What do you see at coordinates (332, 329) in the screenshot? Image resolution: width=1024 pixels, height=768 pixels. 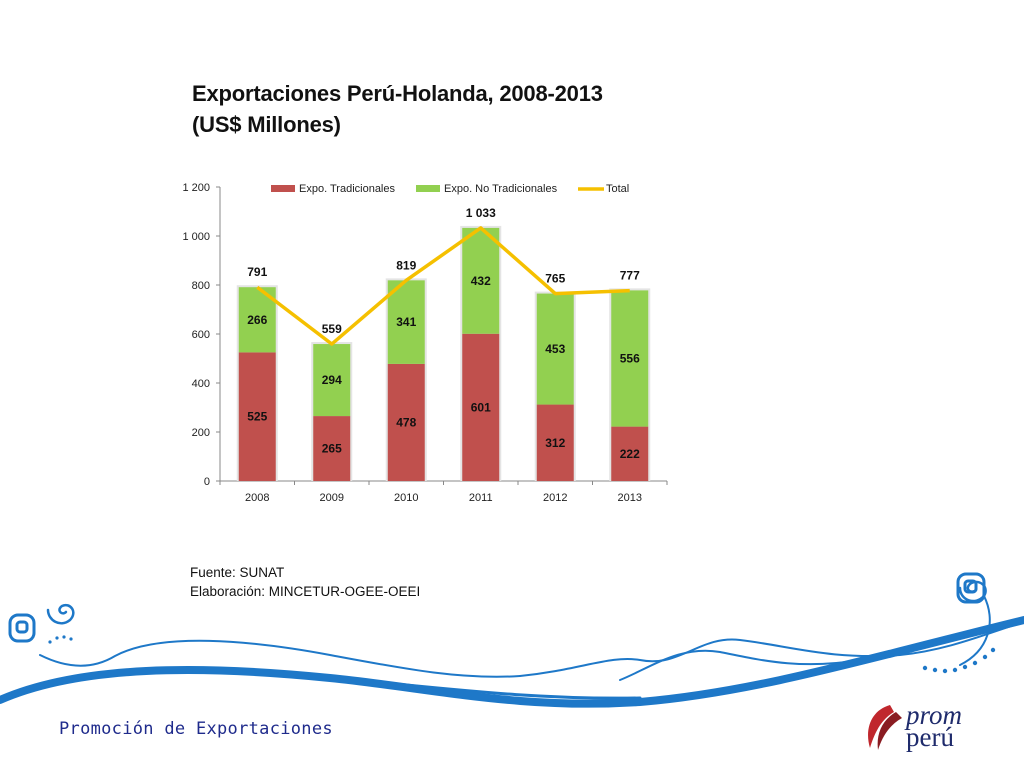 I see `data-label-total: 559` at bounding box center [332, 329].